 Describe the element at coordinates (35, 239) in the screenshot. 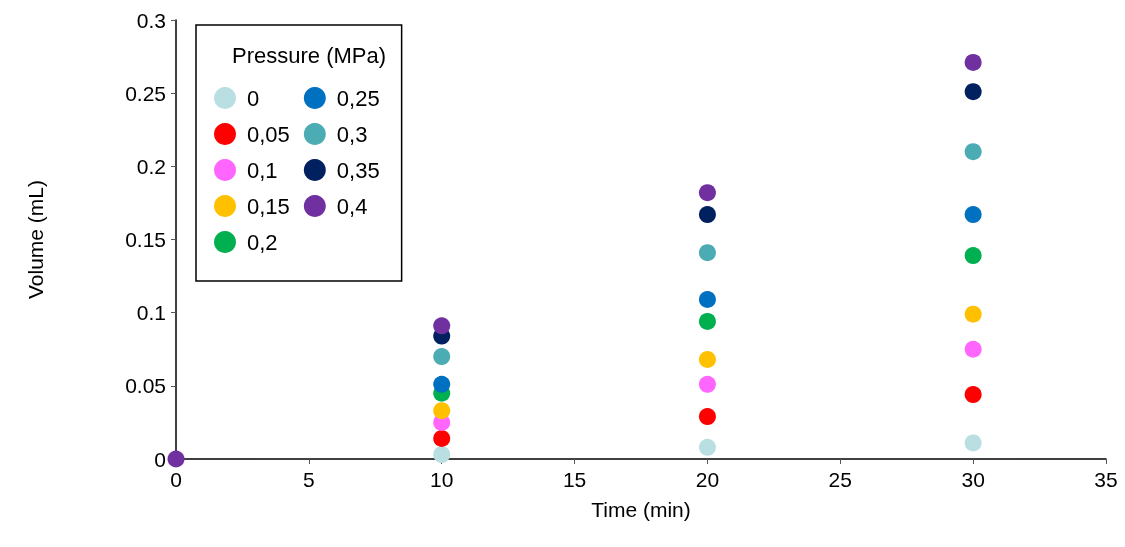

I see `y-axis-title: Volume (mL)` at that location.